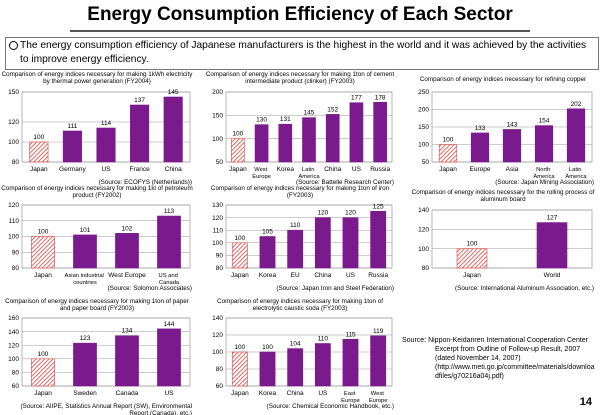 The width and height of the screenshot is (600, 415). What do you see at coordinates (380, 169) in the screenshot?
I see `x-tick-label: Russia` at bounding box center [380, 169].